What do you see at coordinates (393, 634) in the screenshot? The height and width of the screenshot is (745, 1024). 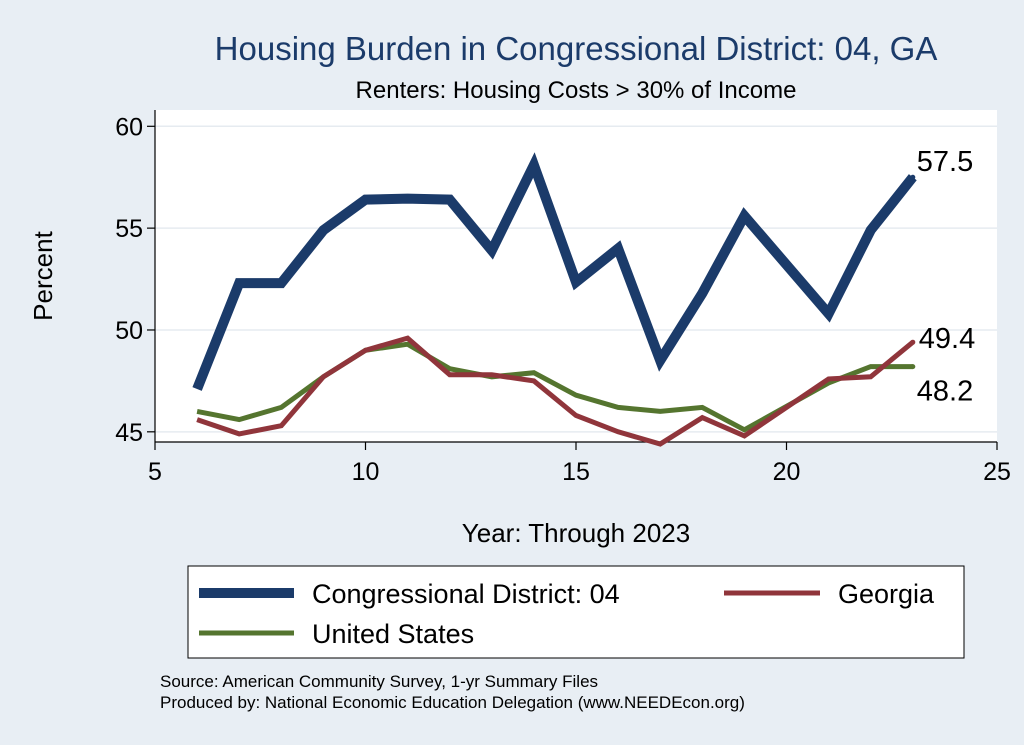 I see `legend-label-united-states: United States` at bounding box center [393, 634].